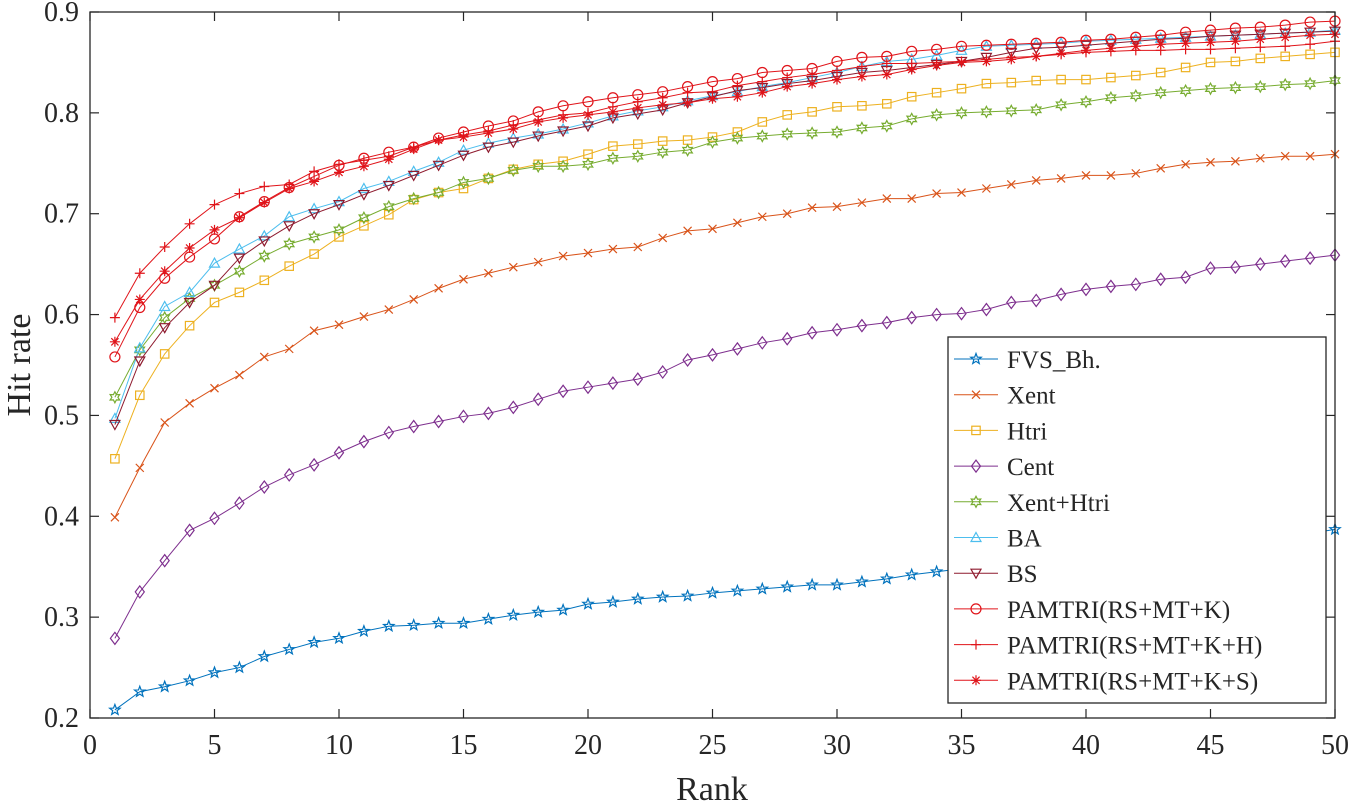 This screenshot has width=1350, height=809. Describe the element at coordinates (1058, 503) in the screenshot. I see `legend-label: Xent+Htri` at that location.